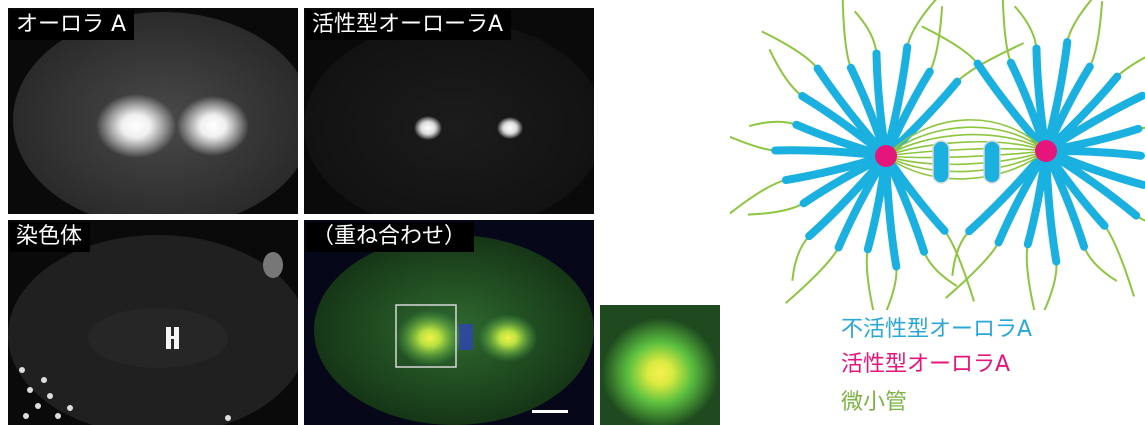  I want to click on merge-panel: （重ね合わせ）, so click(449, 322).